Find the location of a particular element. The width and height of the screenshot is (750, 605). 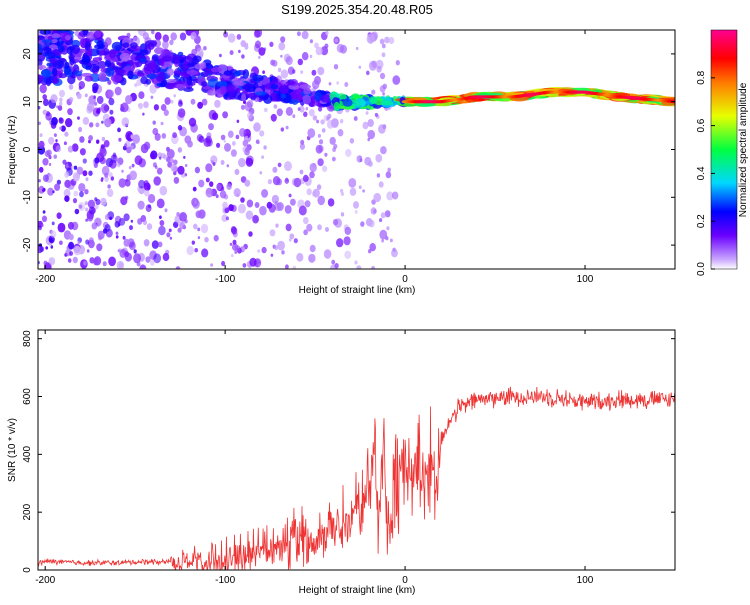

x-tick-label: -100 is located at coordinates (225, 279).